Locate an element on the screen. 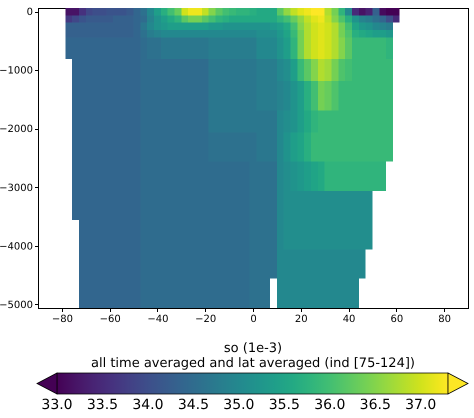  y-tick-label: −5000 is located at coordinates (16, 305).